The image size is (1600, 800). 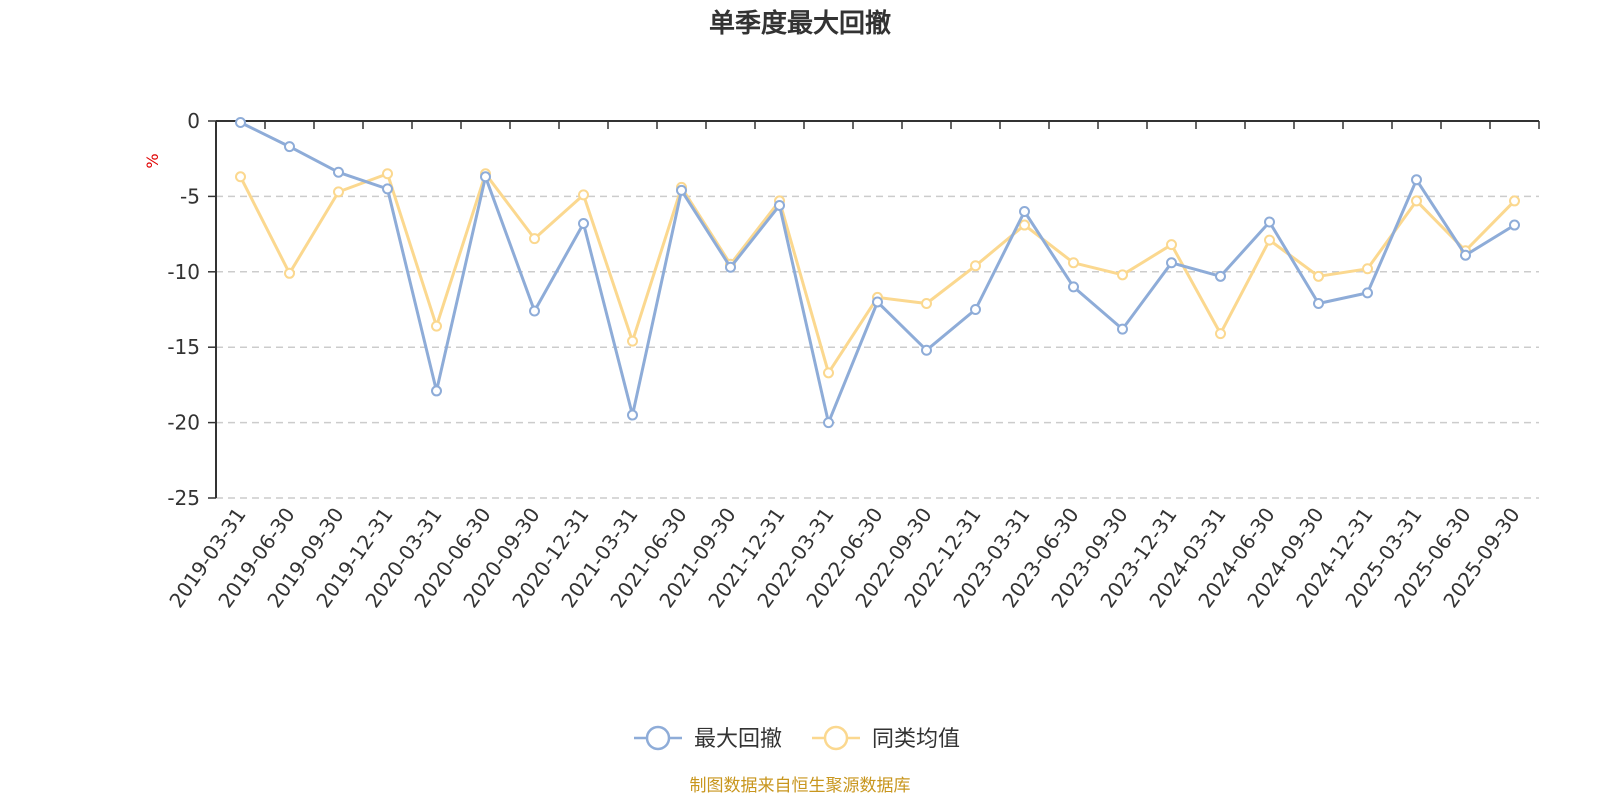 What do you see at coordinates (800, 23) in the screenshot?
I see `chart-title: 单季度最大回撤` at bounding box center [800, 23].